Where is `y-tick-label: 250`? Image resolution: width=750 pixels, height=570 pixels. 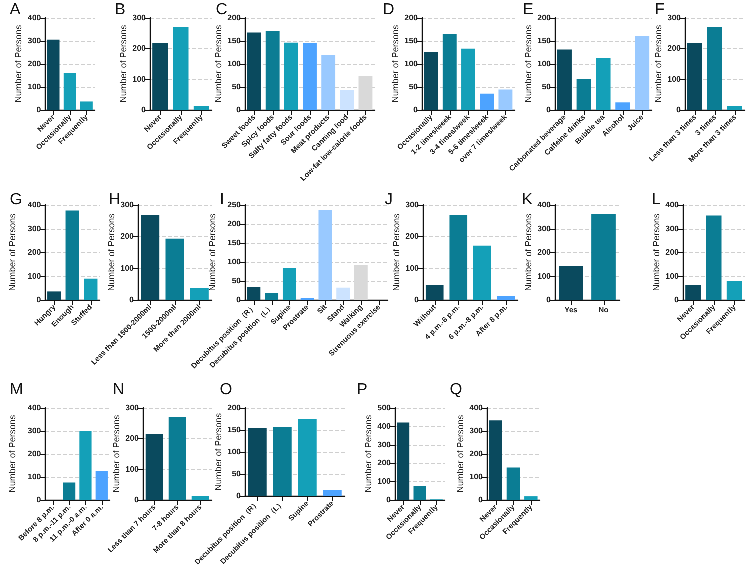
y-tick-label: 250 is located at coordinates (235, 205).